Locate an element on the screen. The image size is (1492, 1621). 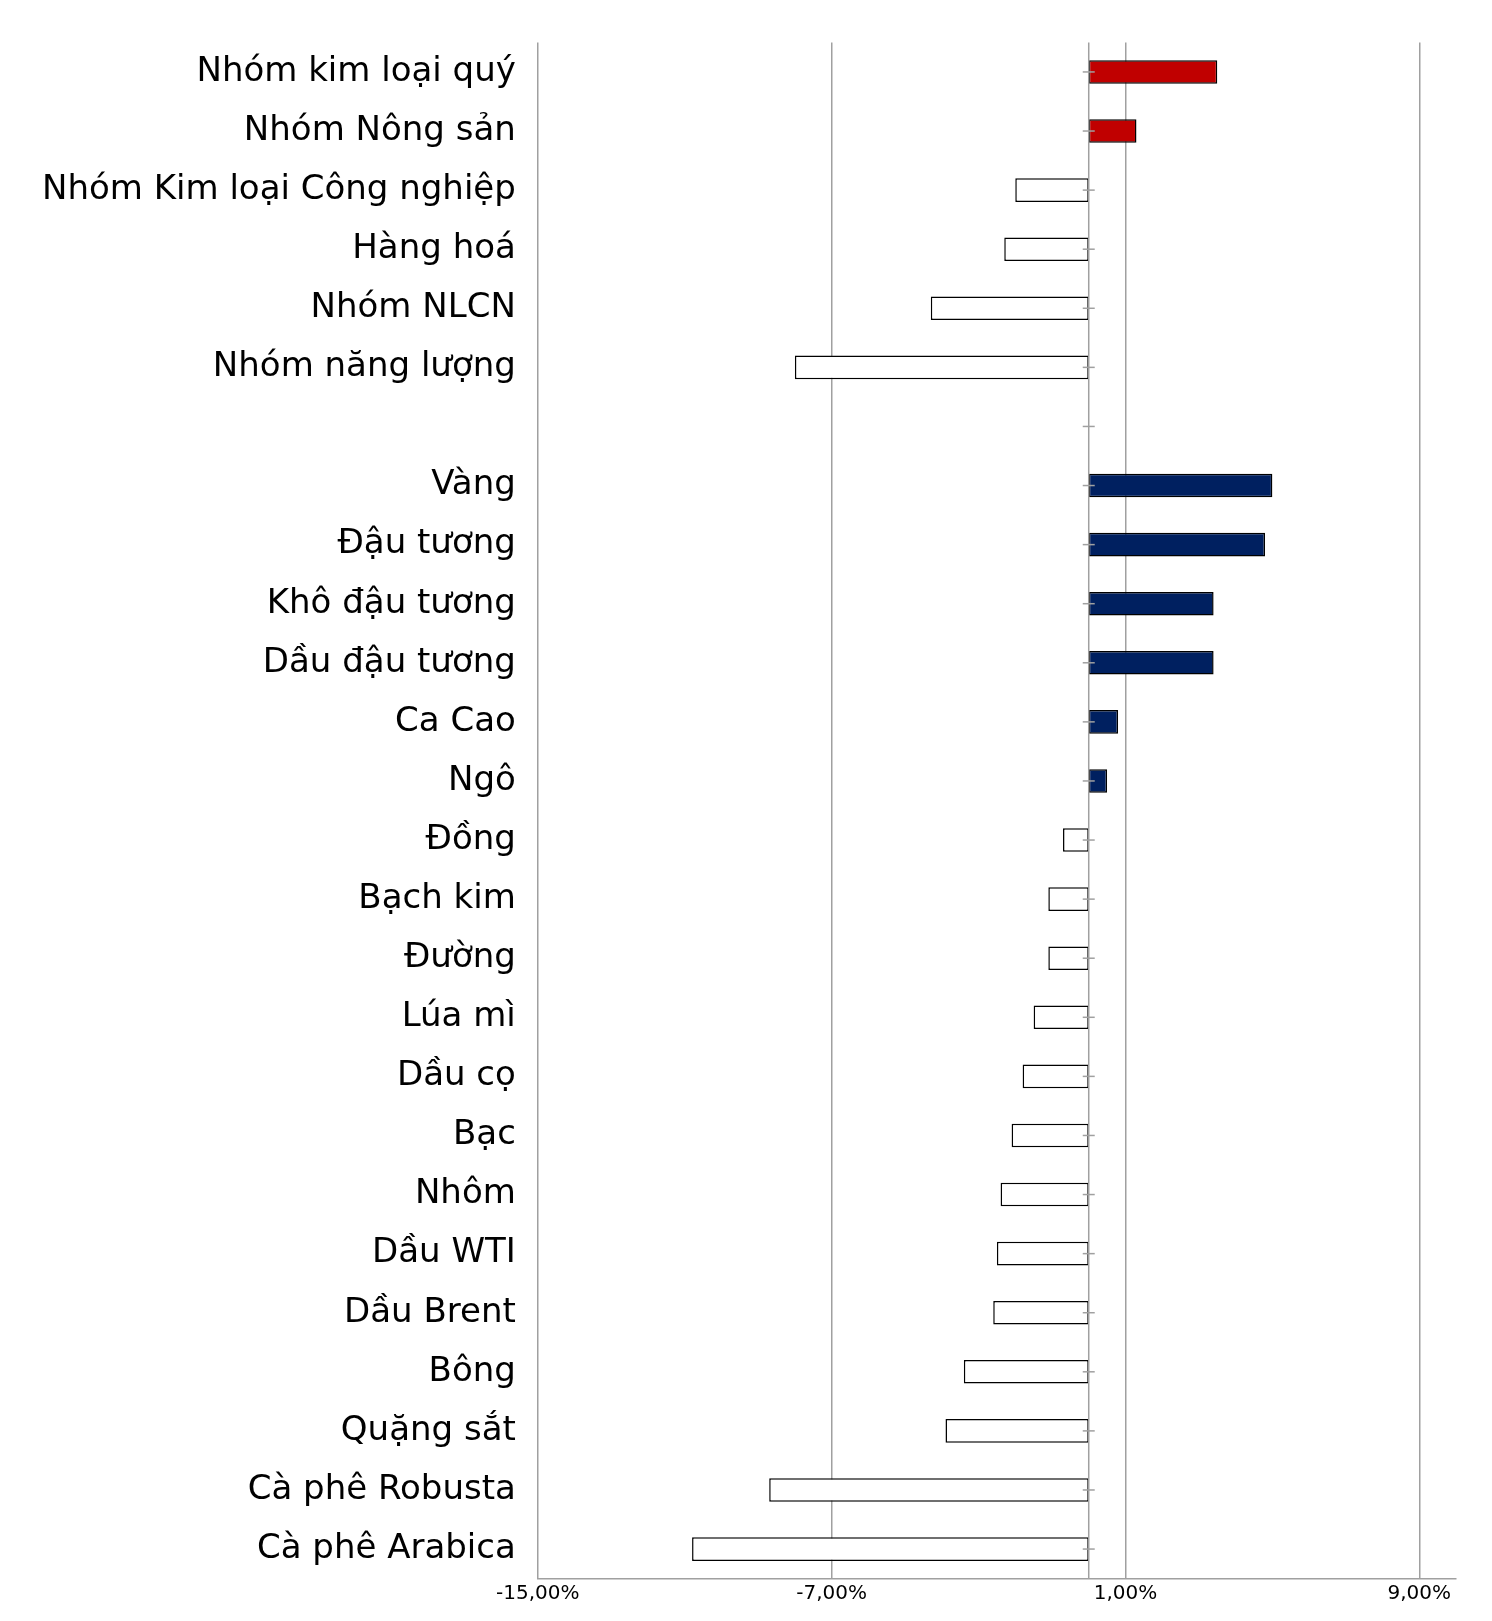
y-tick-label: Nhóm Kim loại Công nghiệp is located at coordinates (279, 186).